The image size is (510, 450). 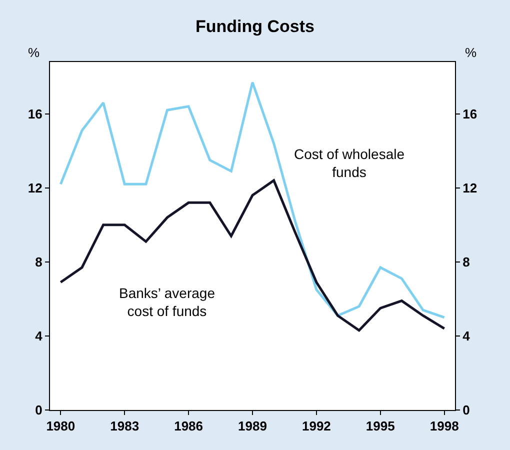 What do you see at coordinates (38, 262) in the screenshot?
I see `y-tick-label: 8` at bounding box center [38, 262].